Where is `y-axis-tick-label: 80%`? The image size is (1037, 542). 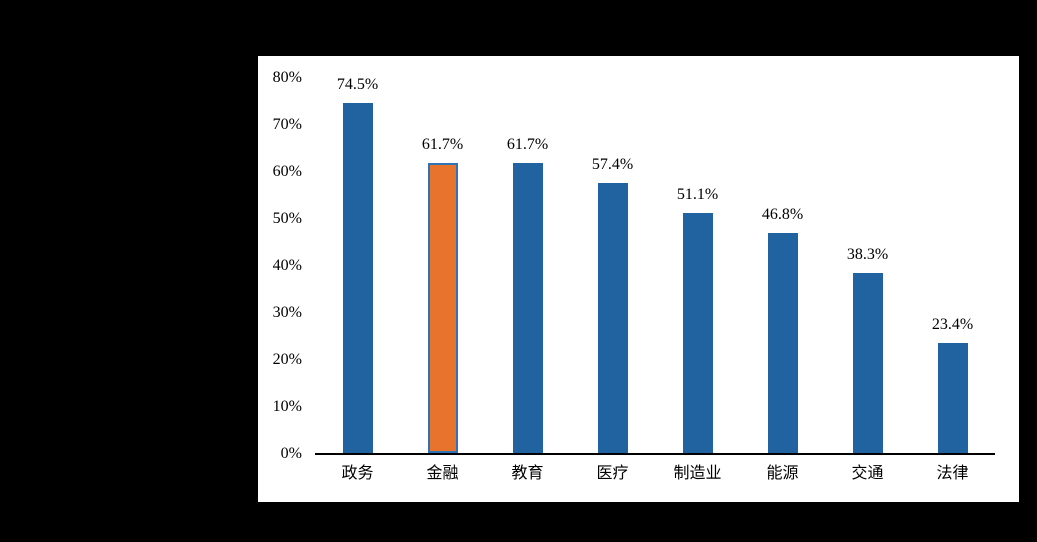 y-axis-tick-label: 80% is located at coordinates (287, 77).